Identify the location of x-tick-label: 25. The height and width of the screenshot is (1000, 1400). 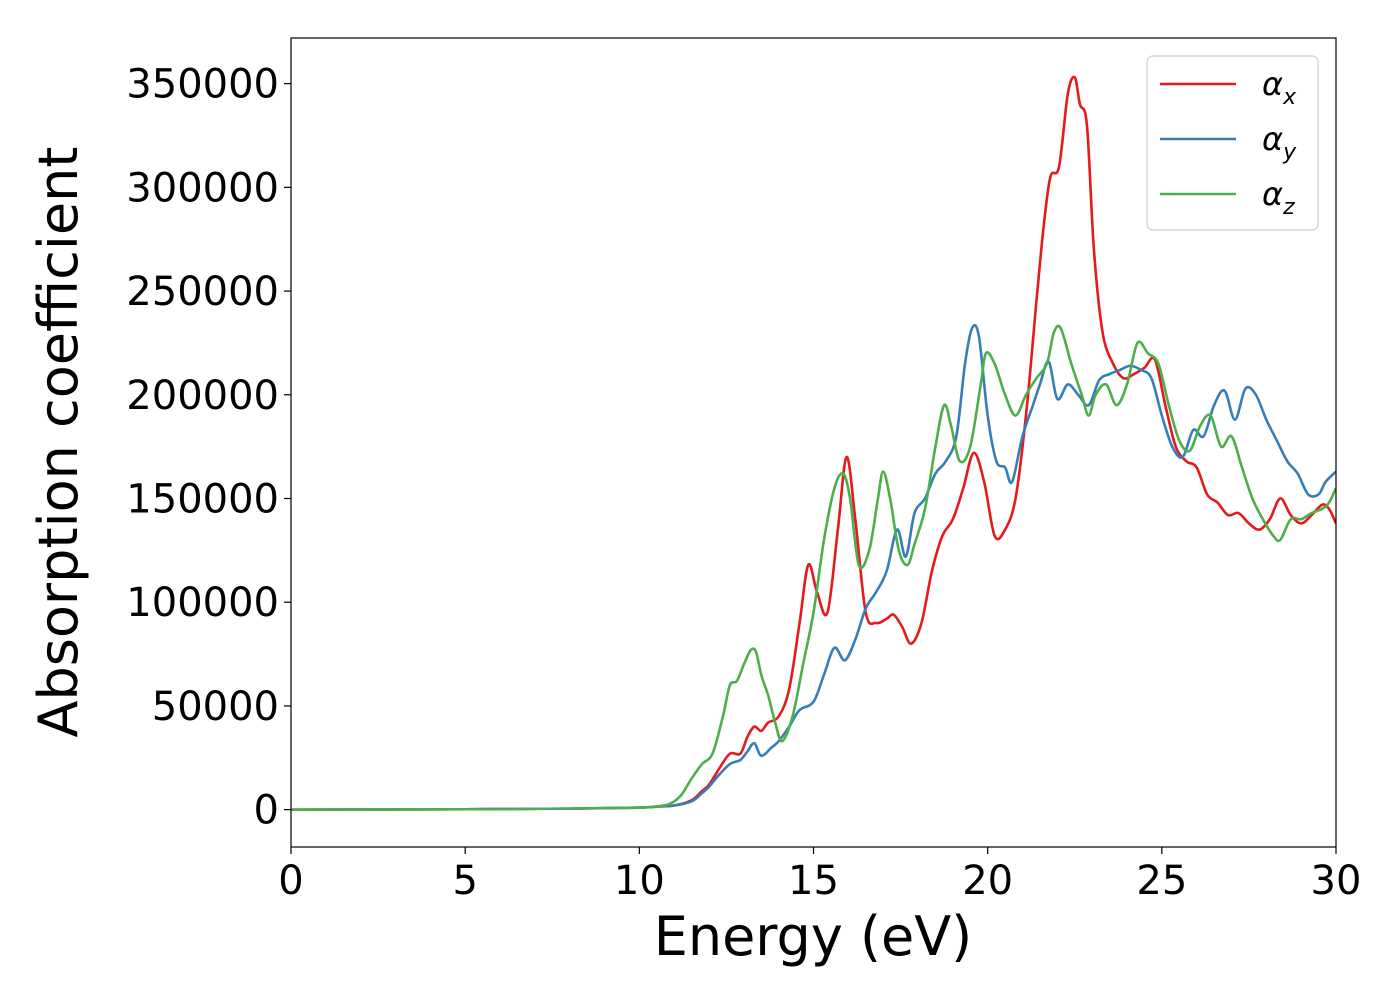
(1161, 881).